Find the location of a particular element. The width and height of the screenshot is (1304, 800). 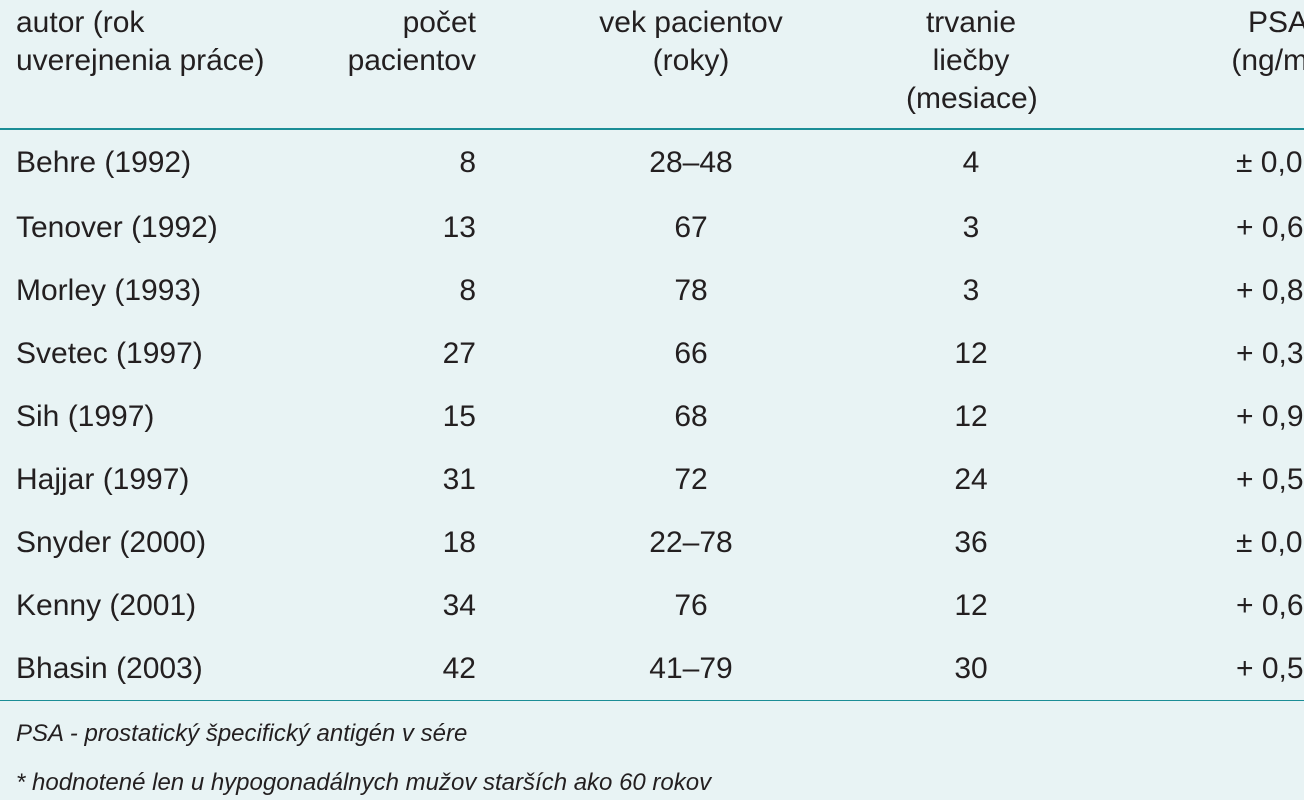

cell-author: Hajjar (1997) is located at coordinates (103, 479).